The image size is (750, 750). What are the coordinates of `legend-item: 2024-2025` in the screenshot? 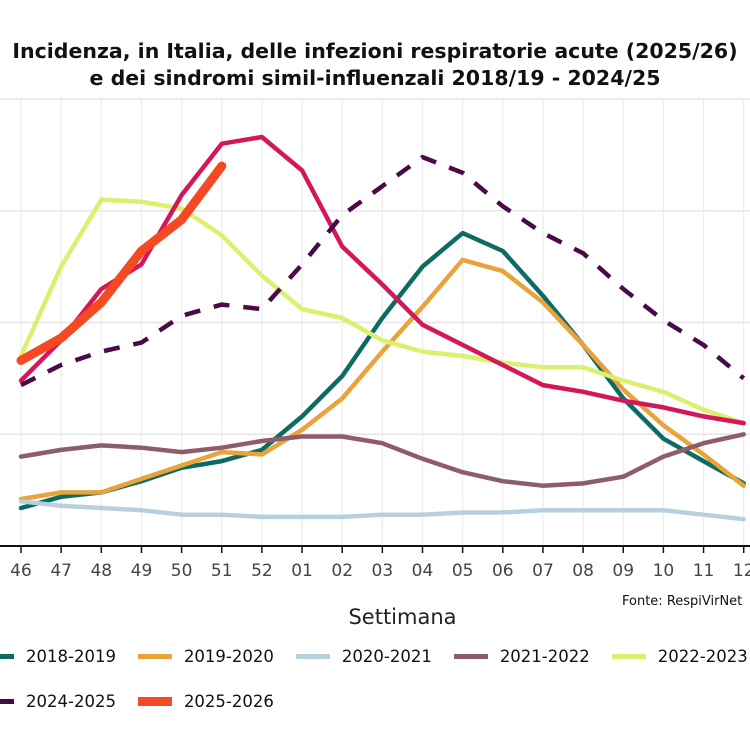 It's located at (58, 701).